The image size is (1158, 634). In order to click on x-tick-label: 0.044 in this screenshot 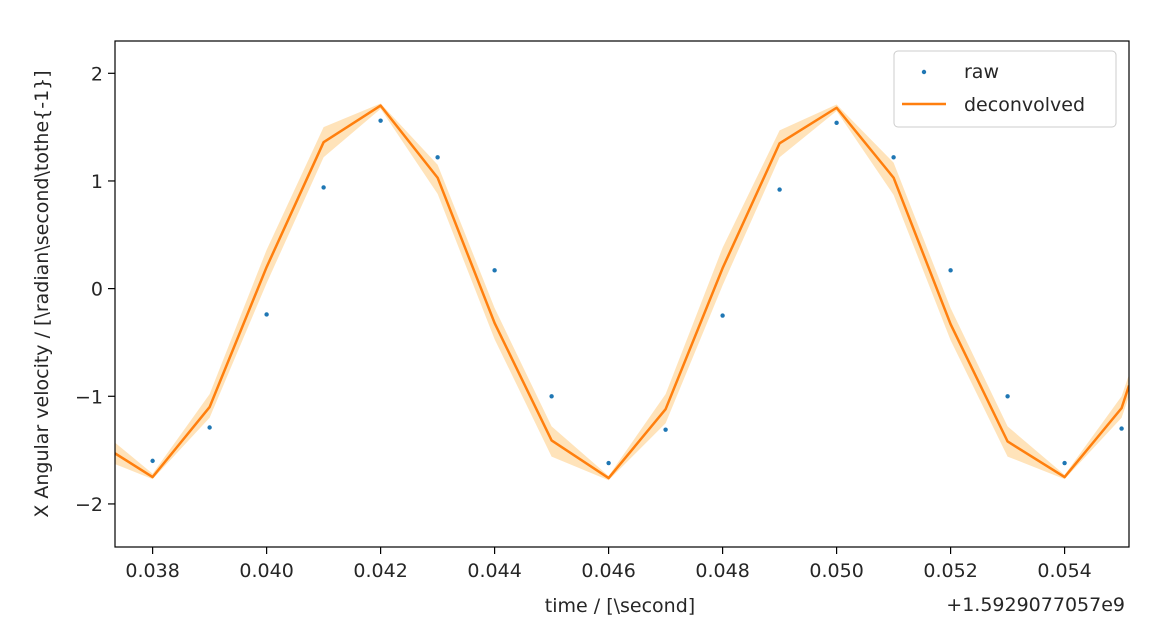, I will do `click(494, 571)`.